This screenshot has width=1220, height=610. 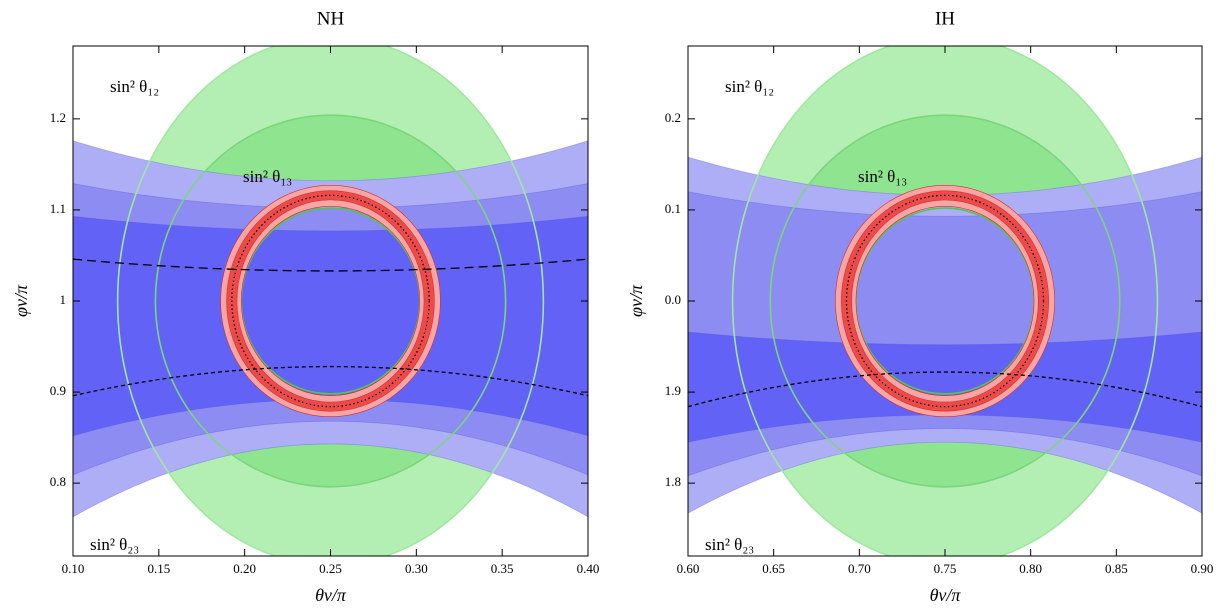 What do you see at coordinates (73, 568) in the screenshot?
I see `x-tick-label: 0.10` at bounding box center [73, 568].